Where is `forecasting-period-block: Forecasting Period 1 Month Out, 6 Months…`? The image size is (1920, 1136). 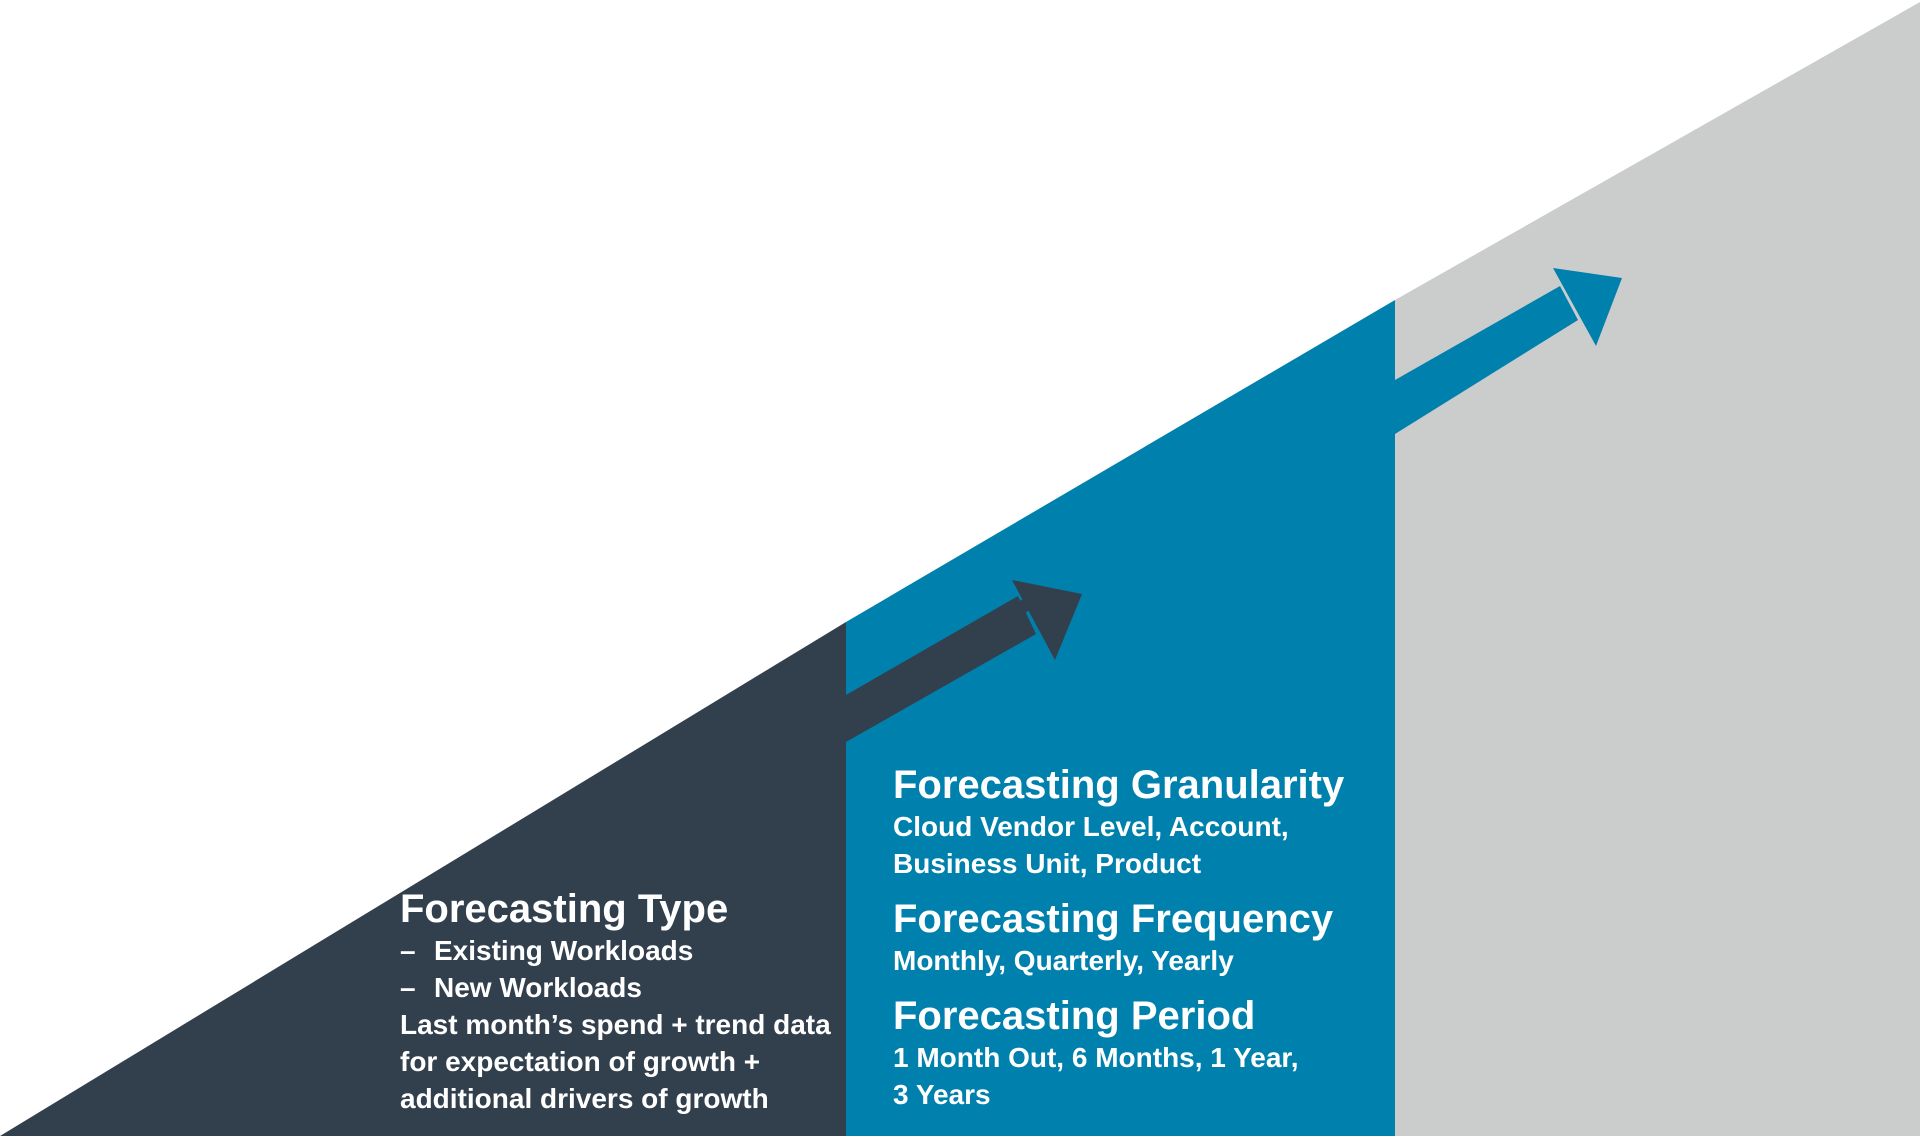
forecasting-period-block: Forecasting Period 1 Month Out, 6 Months… is located at coordinates (1133, 1053).